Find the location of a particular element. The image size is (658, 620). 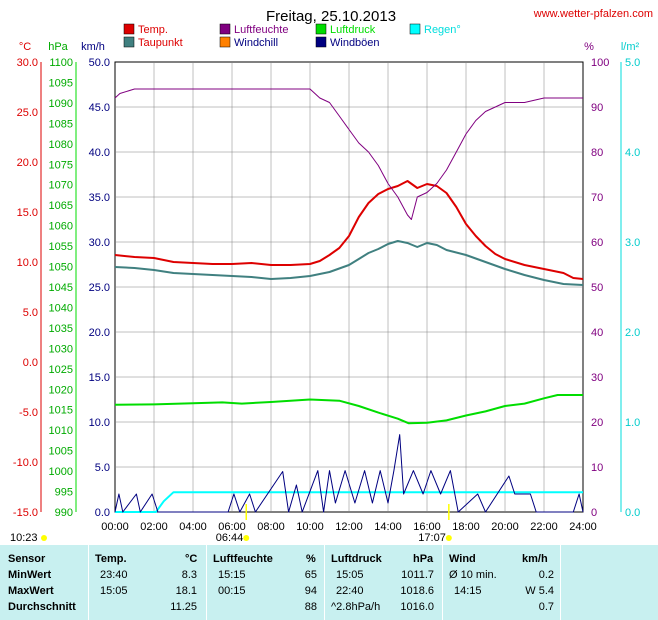

tick-label: 100 is located at coordinates (600, 63).